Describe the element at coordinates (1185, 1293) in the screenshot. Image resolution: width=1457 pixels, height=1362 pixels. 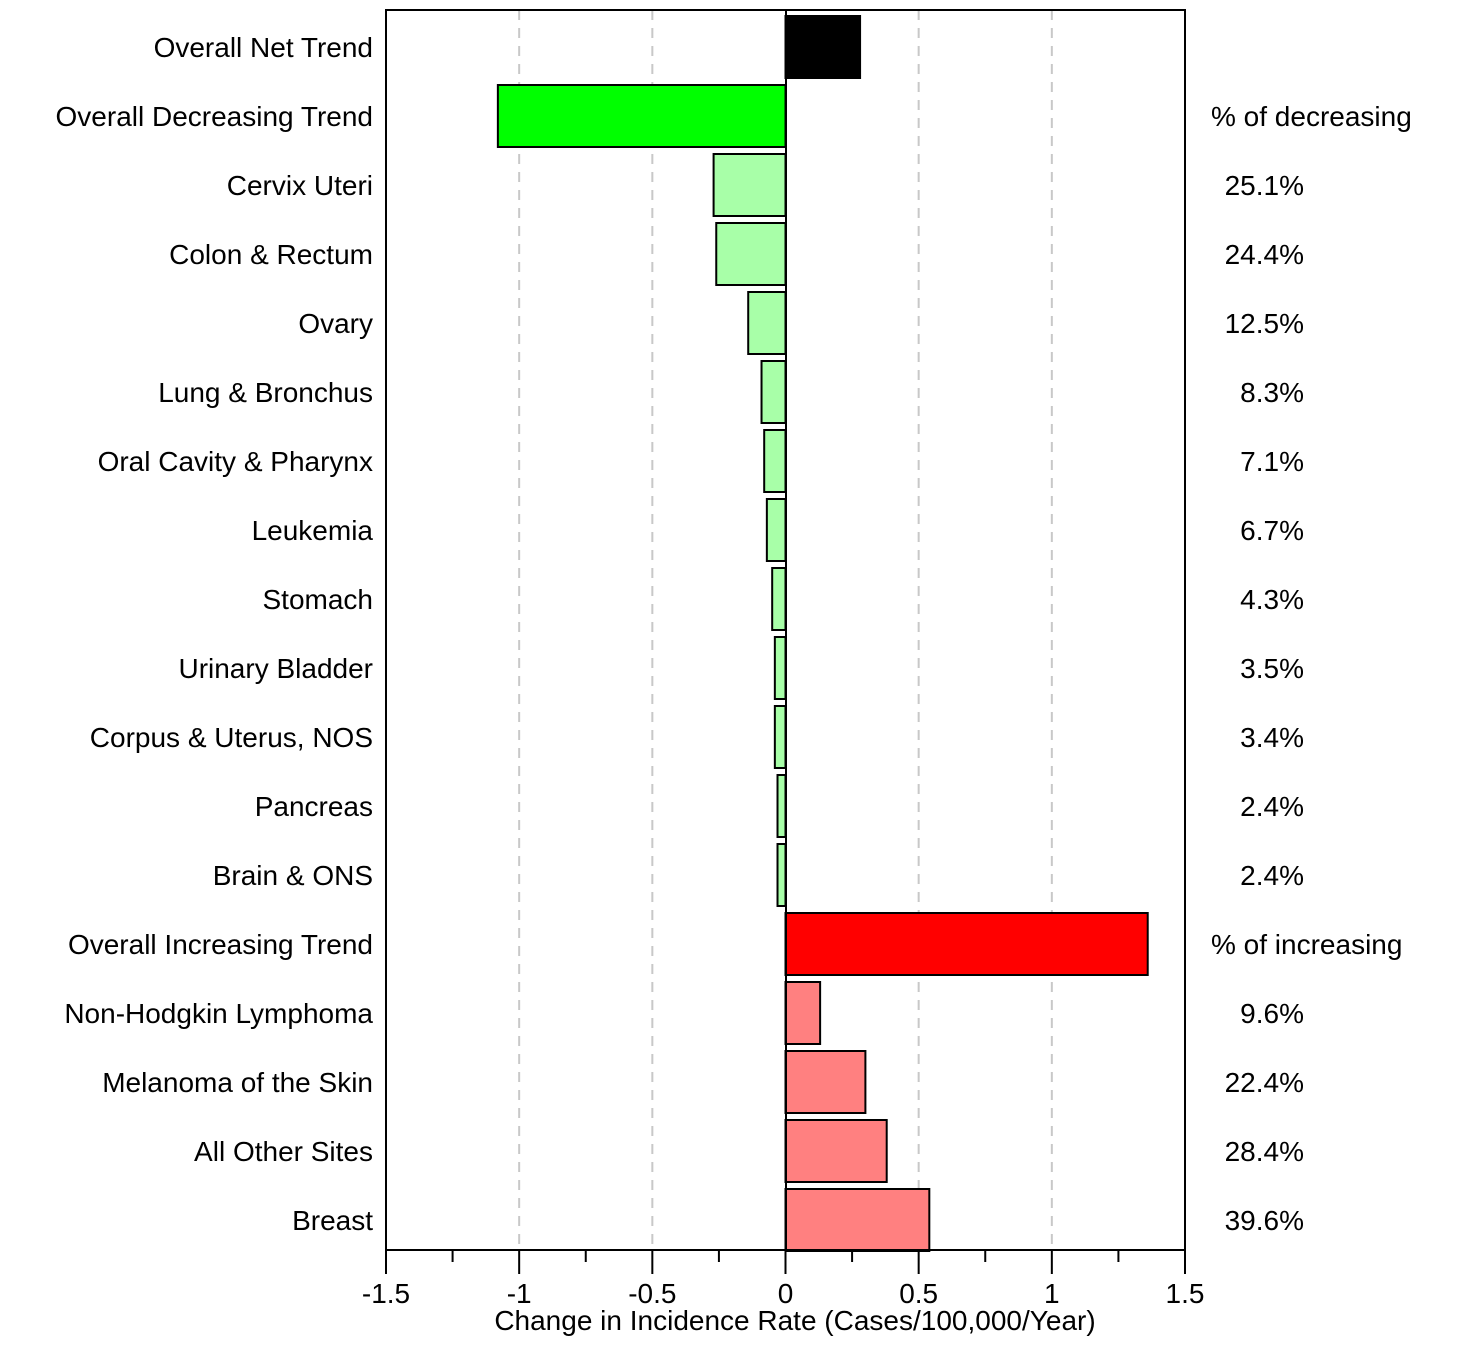
I see `x-tick-label-6: 1.5` at that location.